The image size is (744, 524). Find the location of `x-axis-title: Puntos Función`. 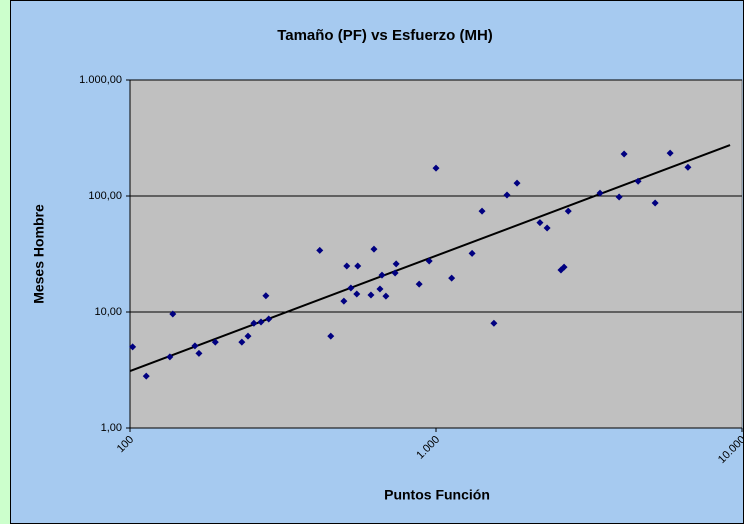

x-axis-title: Puntos Función is located at coordinates (437, 495).